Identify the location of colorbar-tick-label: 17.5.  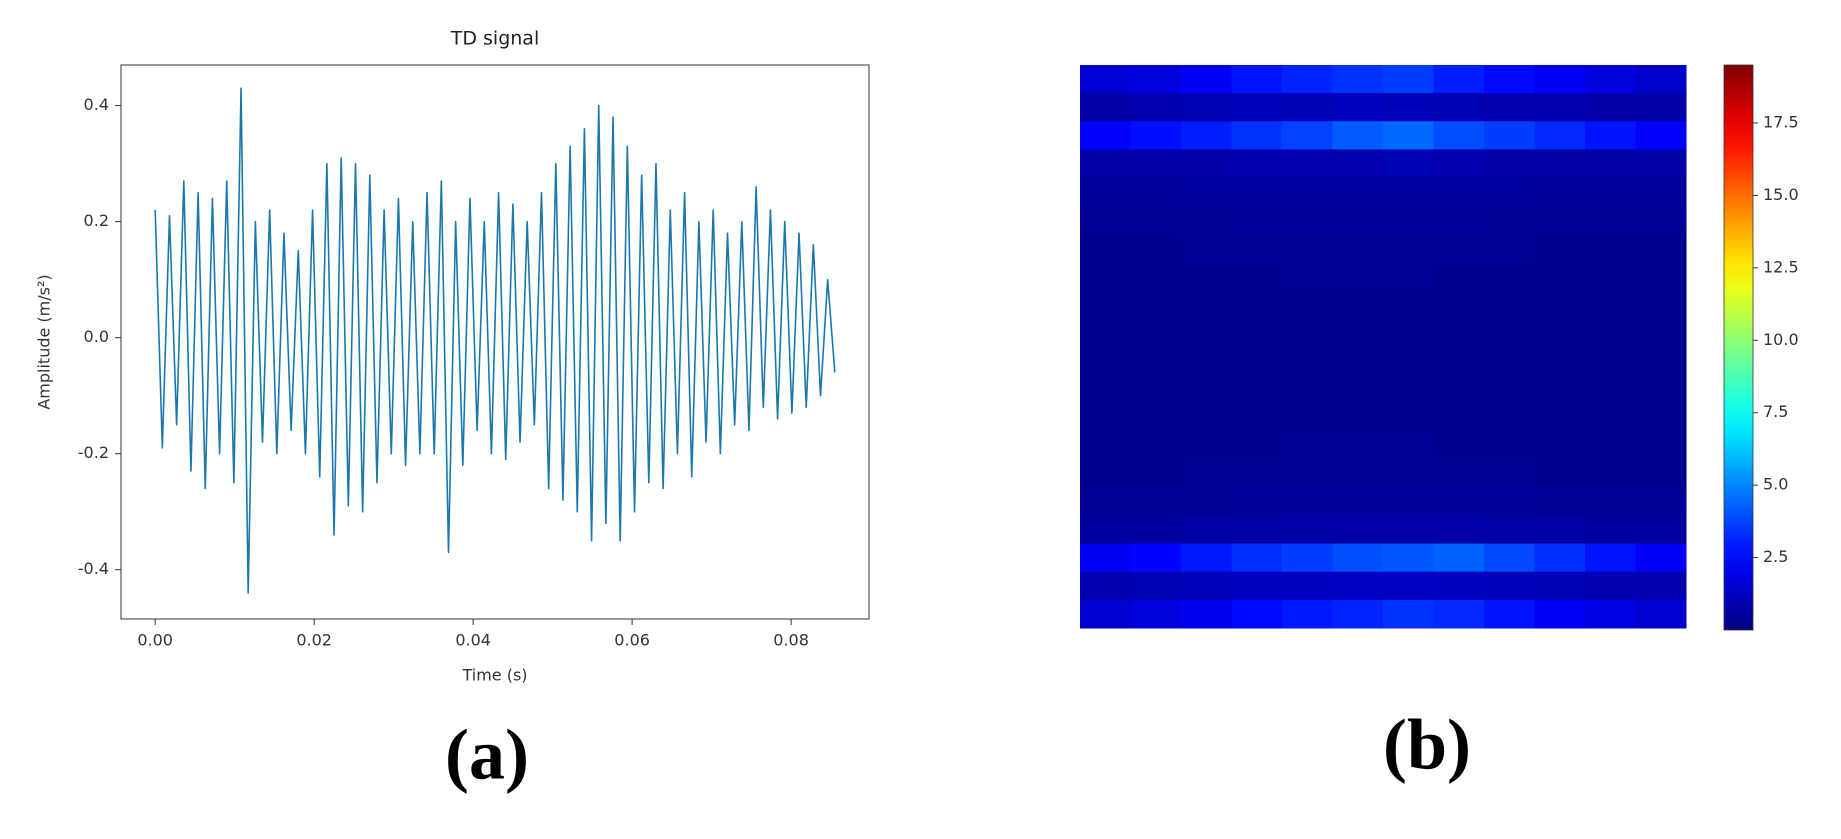
(1781, 121).